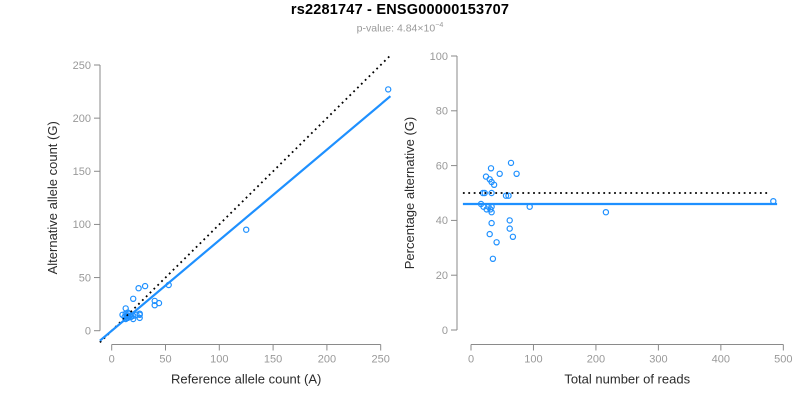  Describe the element at coordinates (52, 197) in the screenshot. I see `y-axis-title: Alternative allele count (G)` at that location.